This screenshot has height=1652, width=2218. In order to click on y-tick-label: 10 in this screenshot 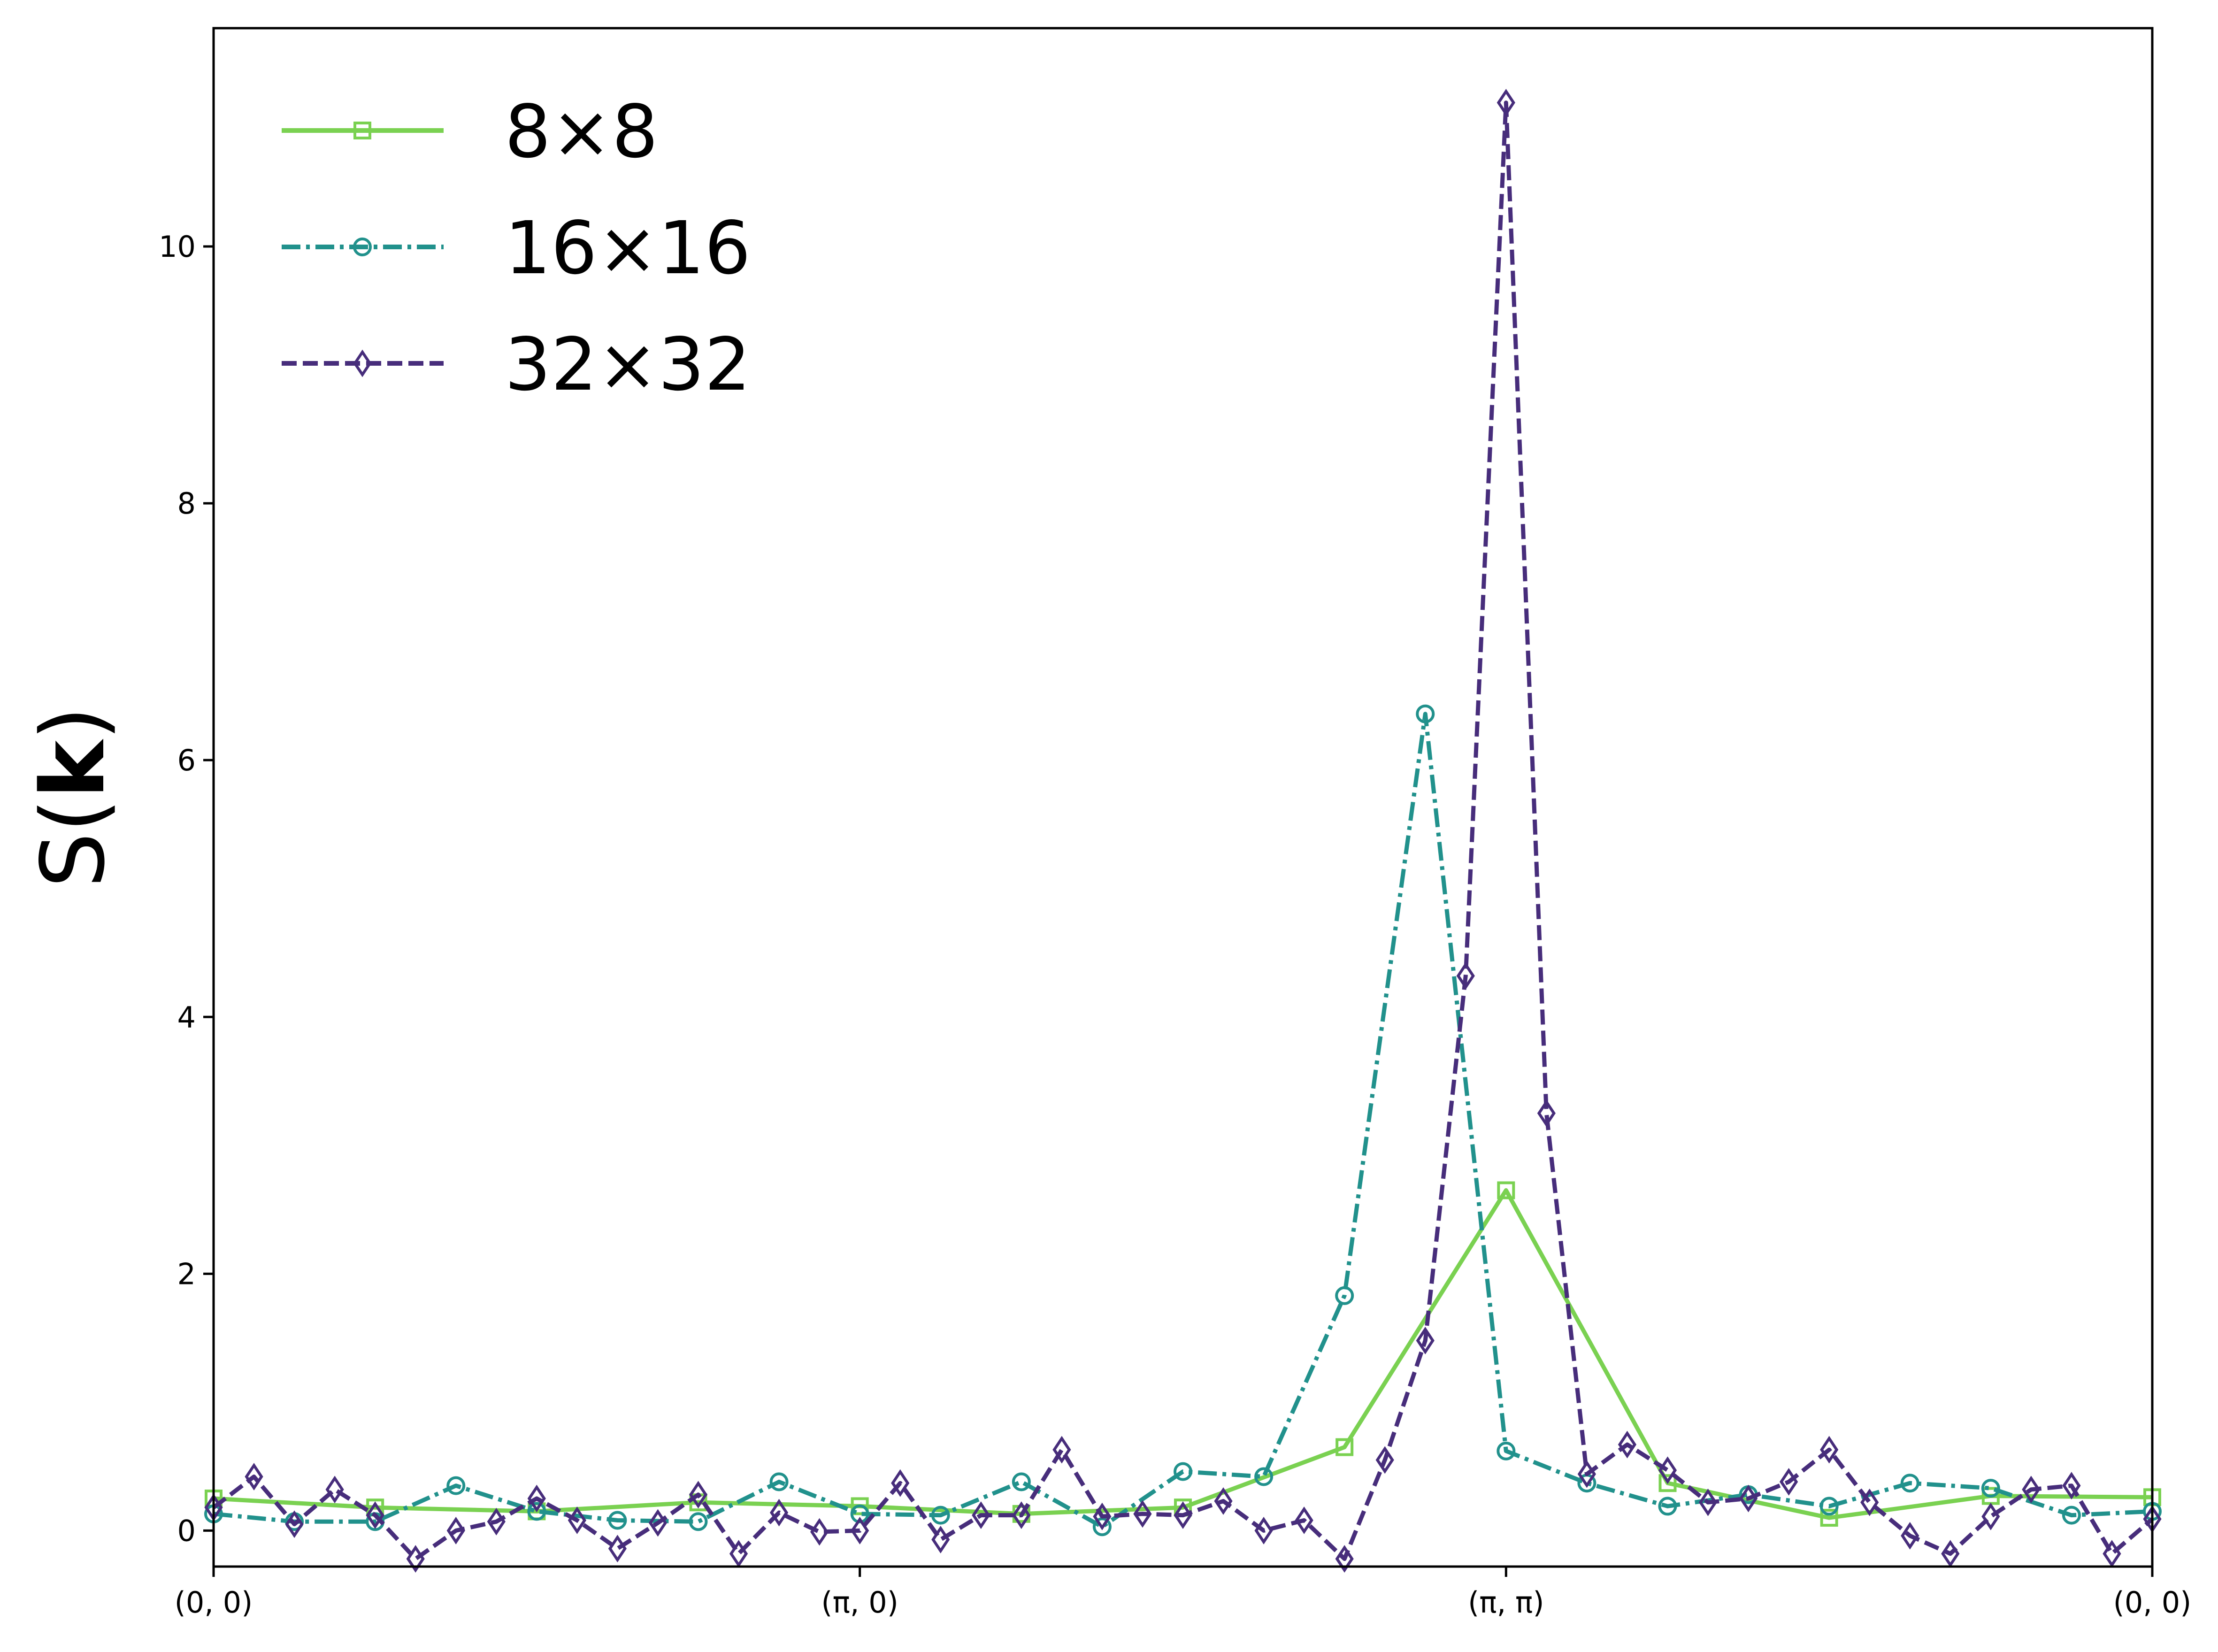, I will do `click(177, 247)`.